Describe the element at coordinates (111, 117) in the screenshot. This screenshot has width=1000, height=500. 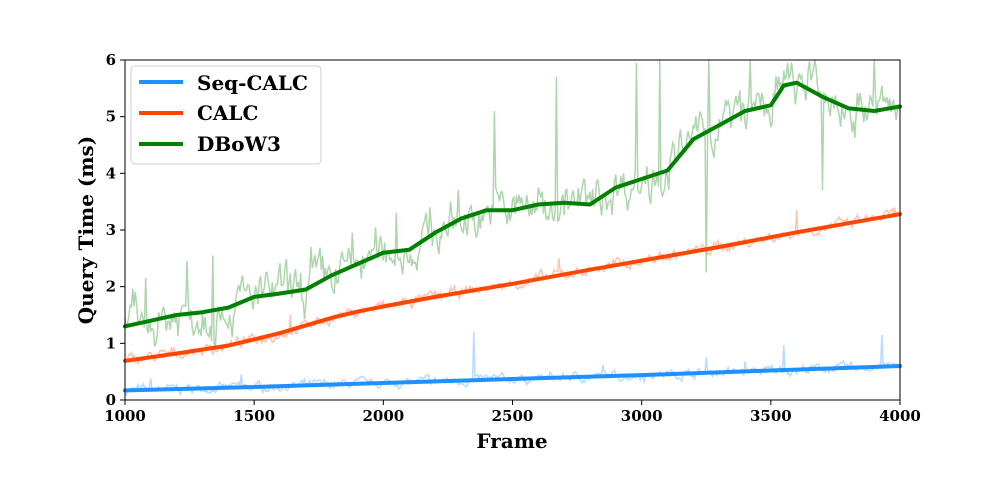
I see `y-tick-label: 5` at that location.